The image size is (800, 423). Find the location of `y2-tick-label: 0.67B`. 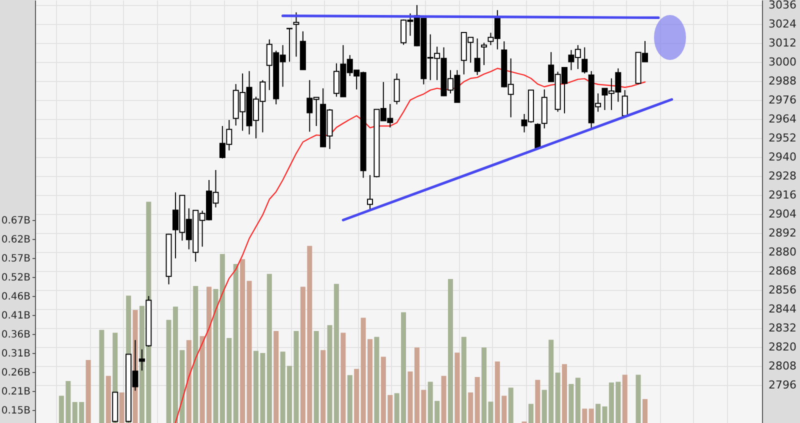

y2-tick-label: 0.67B is located at coordinates (16, 220).